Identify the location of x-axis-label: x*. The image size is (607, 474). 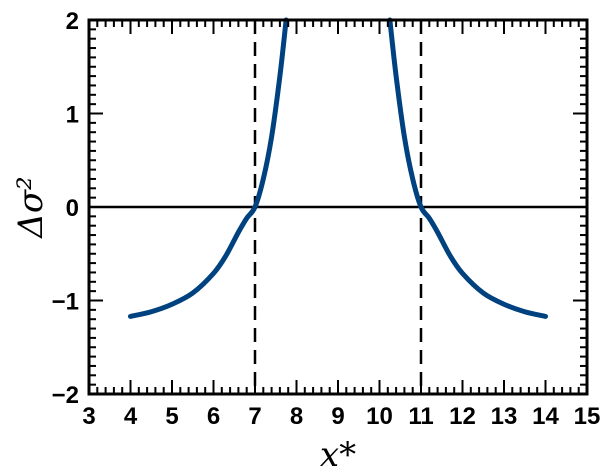
(338, 454).